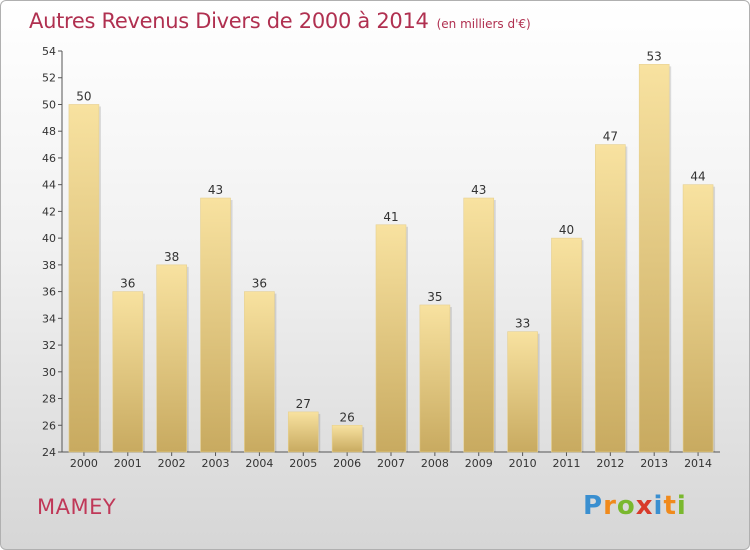  I want to click on logo-letter: x, so click(644, 506).